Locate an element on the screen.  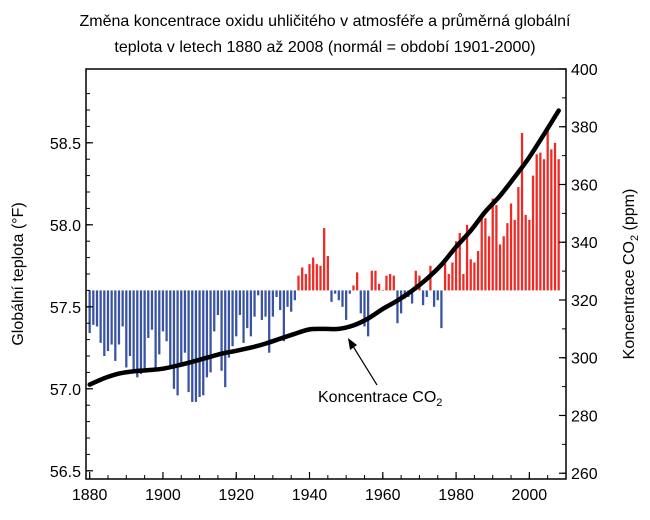
right-tick-label: 380 is located at coordinates (584, 128).